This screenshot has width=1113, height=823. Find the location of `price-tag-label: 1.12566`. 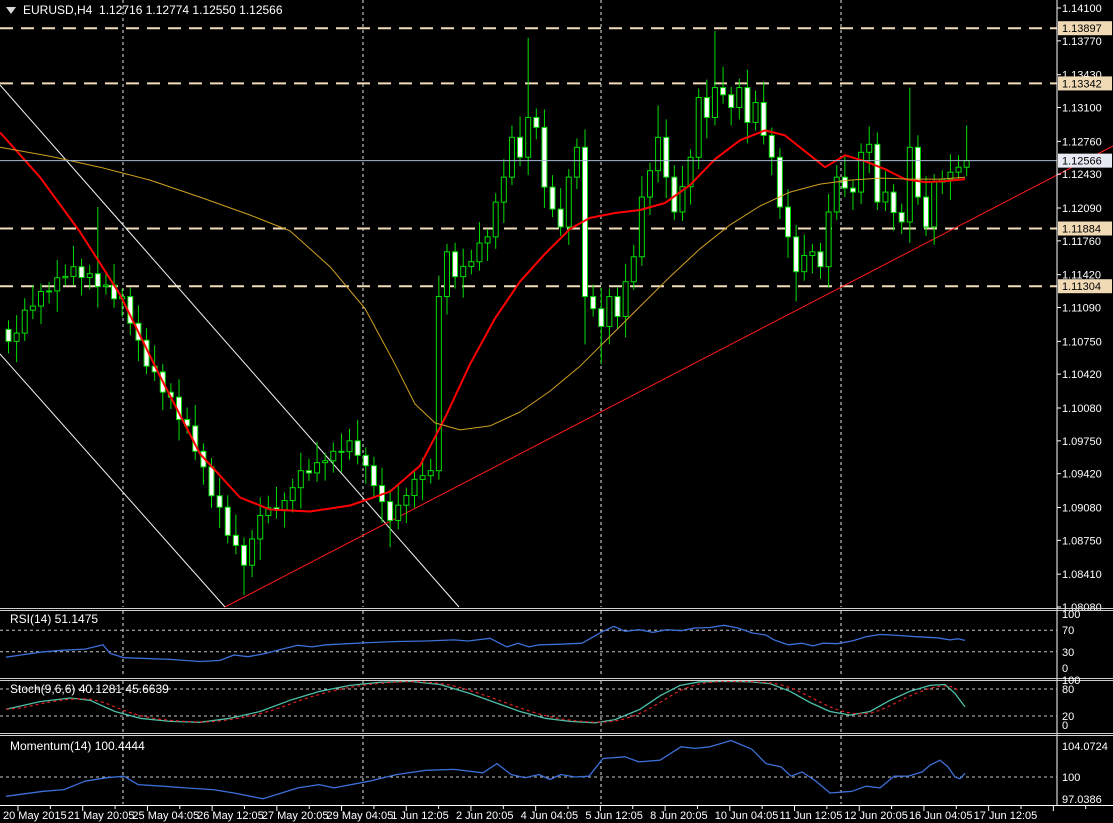

price-tag-label: 1.12566 is located at coordinates (1082, 162).